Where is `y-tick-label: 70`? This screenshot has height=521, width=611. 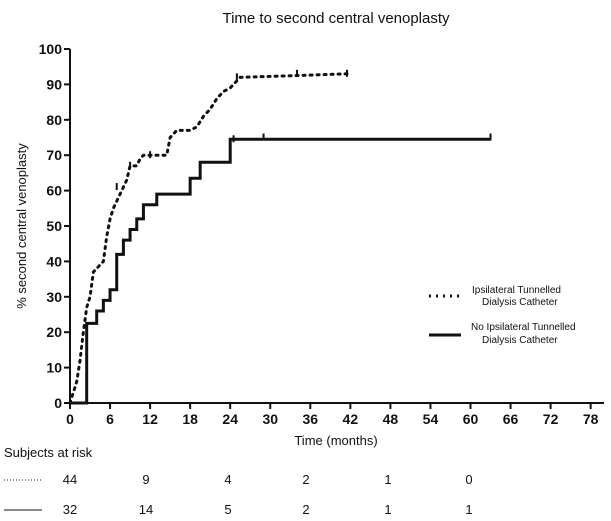 y-tick-label: 70 is located at coordinates (54, 155).